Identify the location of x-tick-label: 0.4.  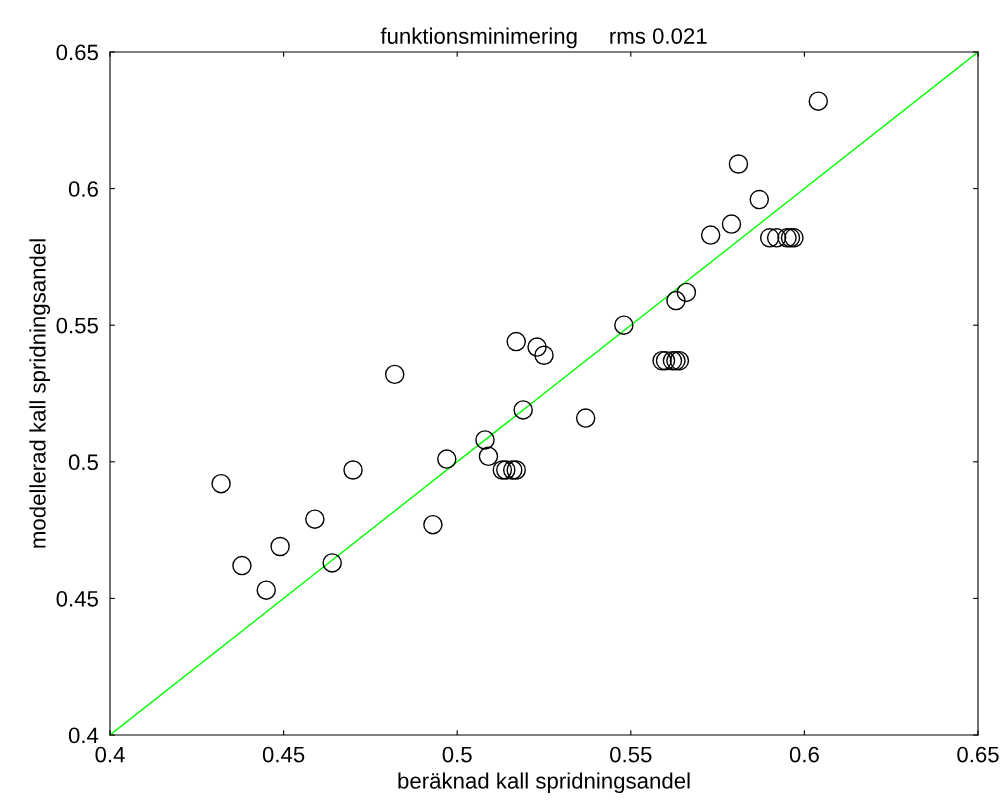
(110, 754).